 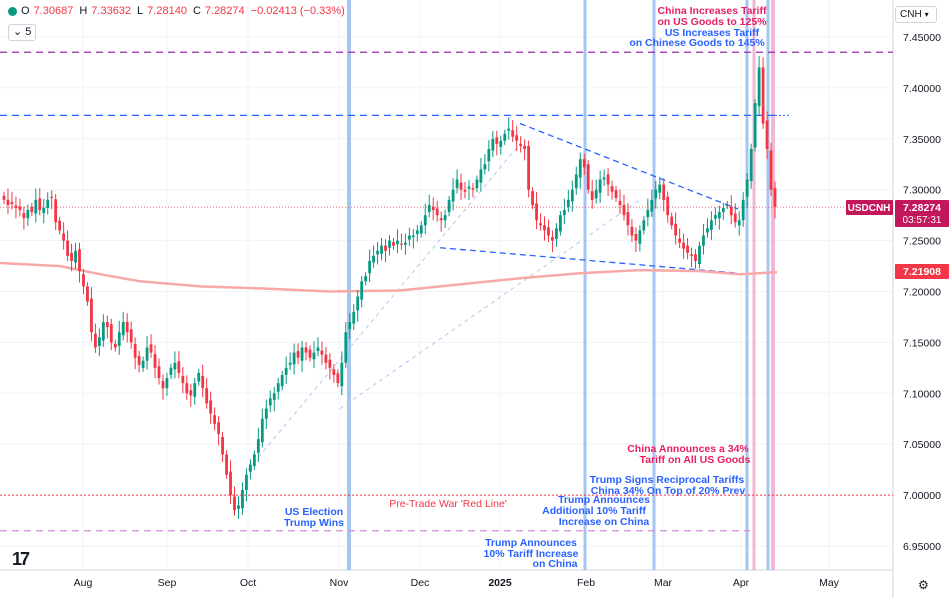 What do you see at coordinates (923, 585) in the screenshot?
I see `gear-icon: ⚙` at bounding box center [923, 585].